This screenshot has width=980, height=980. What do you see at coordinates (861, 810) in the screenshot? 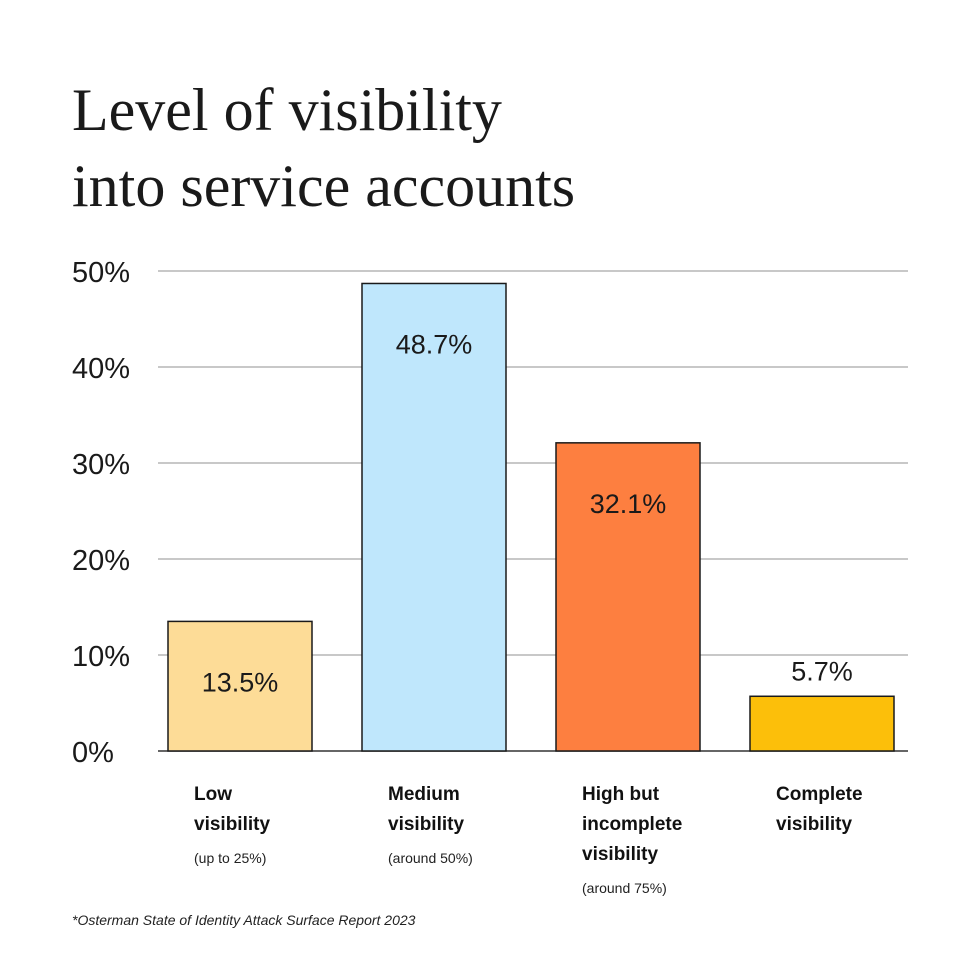
I see `category-label: Complete visibility` at bounding box center [861, 810].